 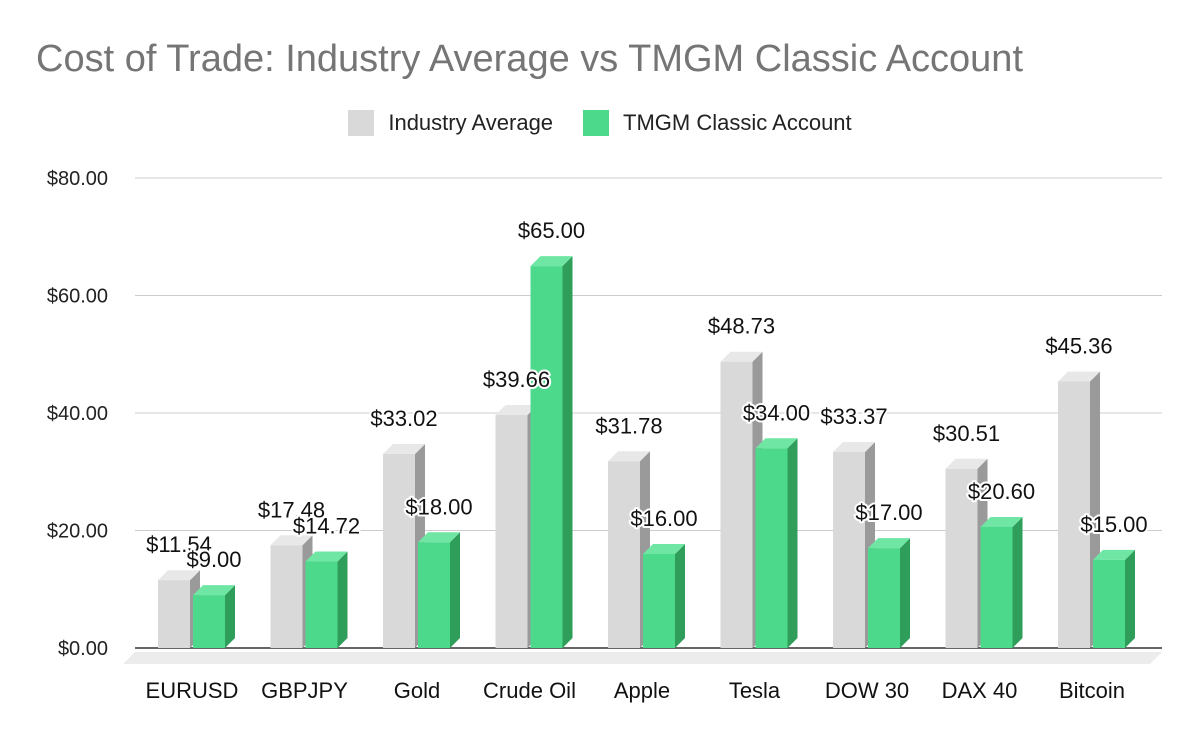 I want to click on bar-industry-average-crude-oil, so click(x=511, y=531).